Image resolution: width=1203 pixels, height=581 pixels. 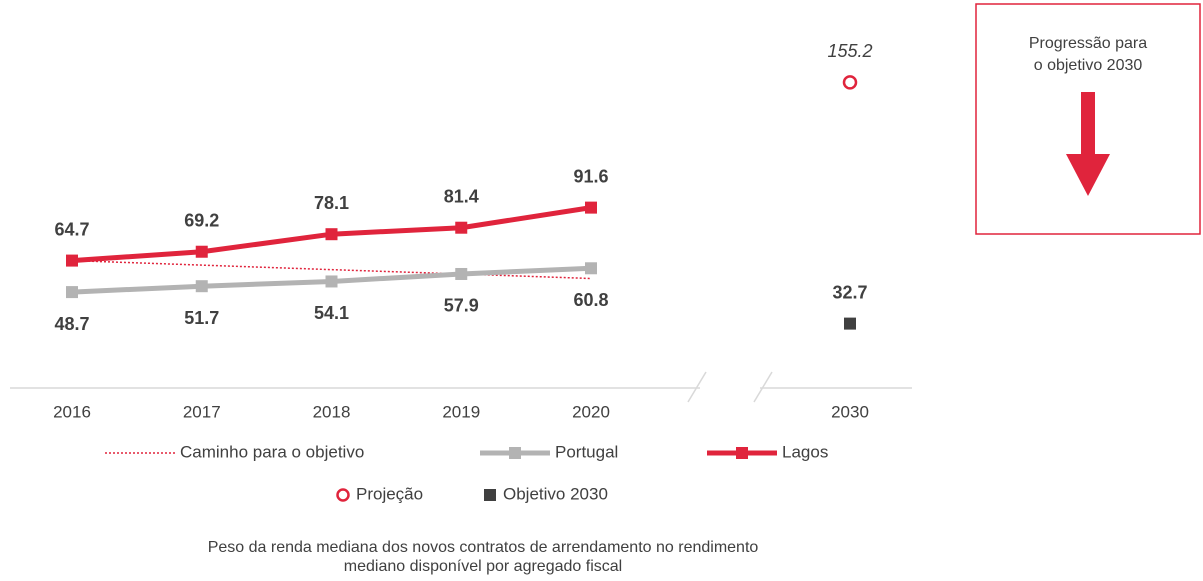 I want to click on data-label: 81.4, so click(x=461, y=196).